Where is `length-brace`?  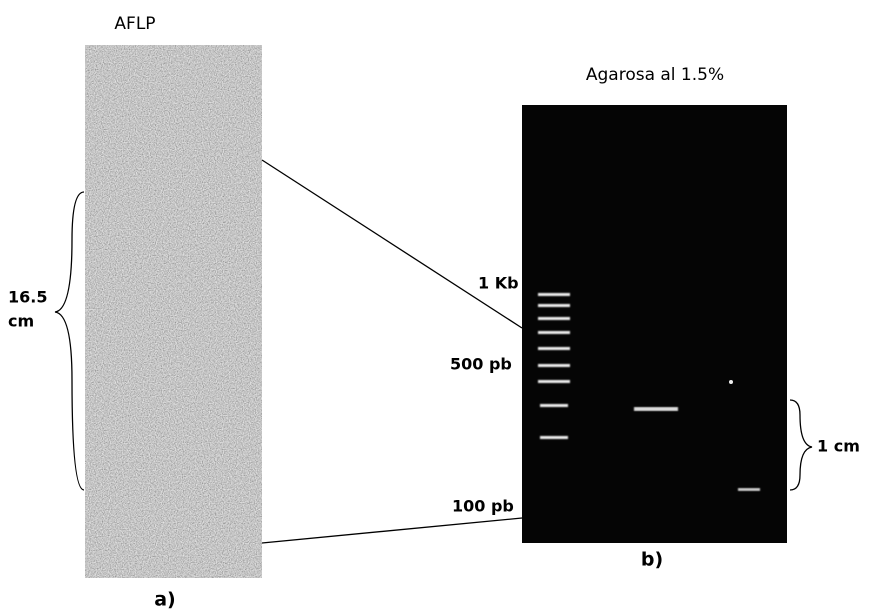
length-brace is located at coordinates (69, 341).